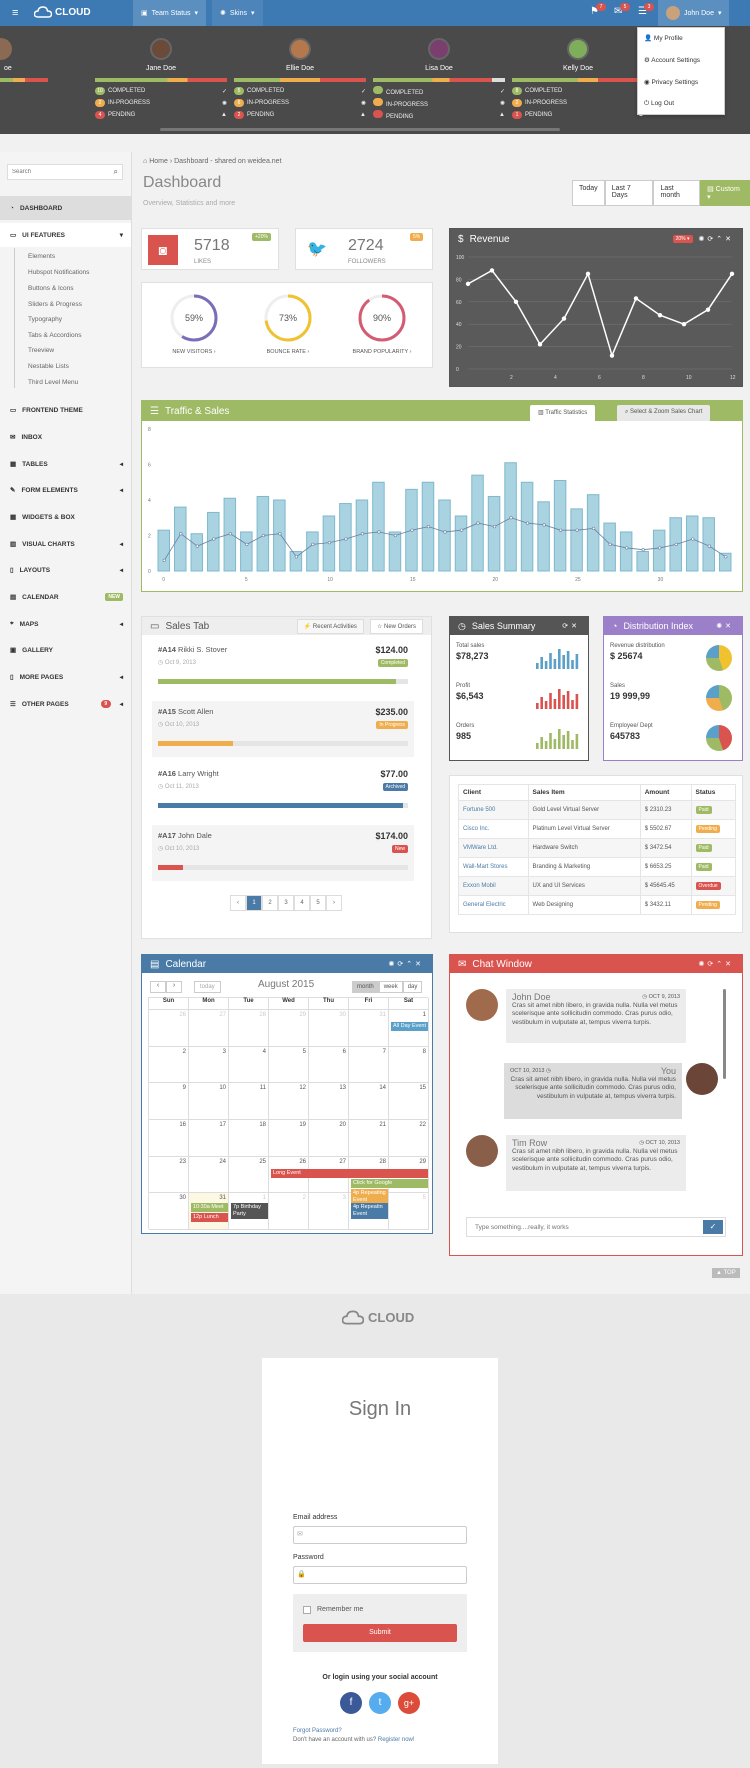  Describe the element at coordinates (209, 1101) in the screenshot. I see `calendar-day: 10` at that location.